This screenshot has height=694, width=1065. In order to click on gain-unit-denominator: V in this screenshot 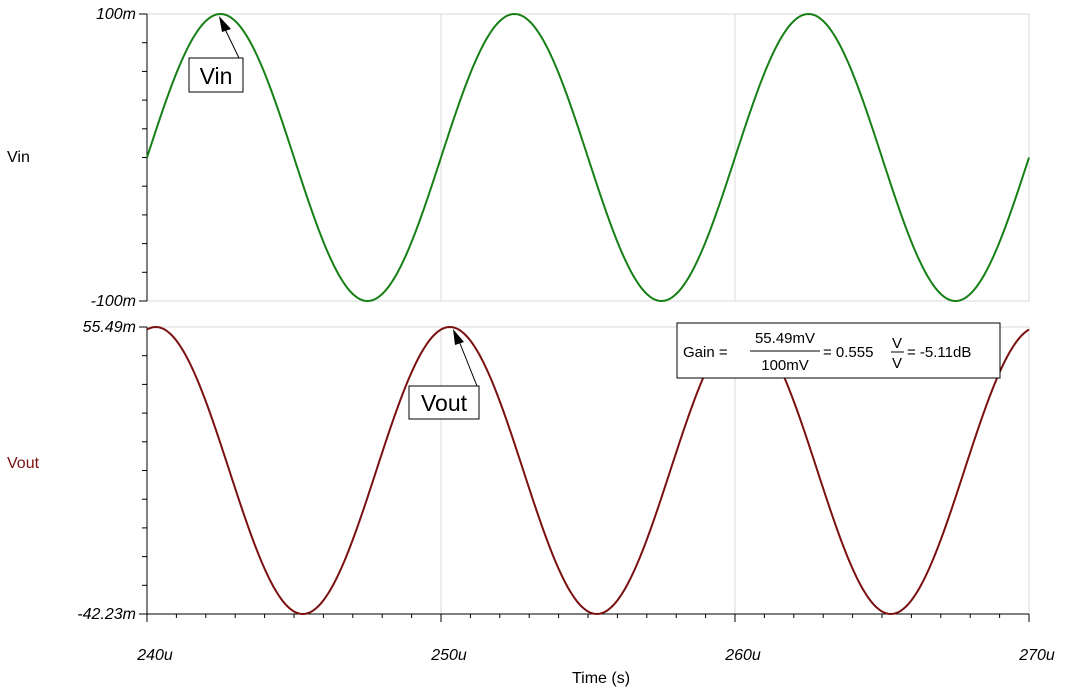, I will do `click(897, 363)`.